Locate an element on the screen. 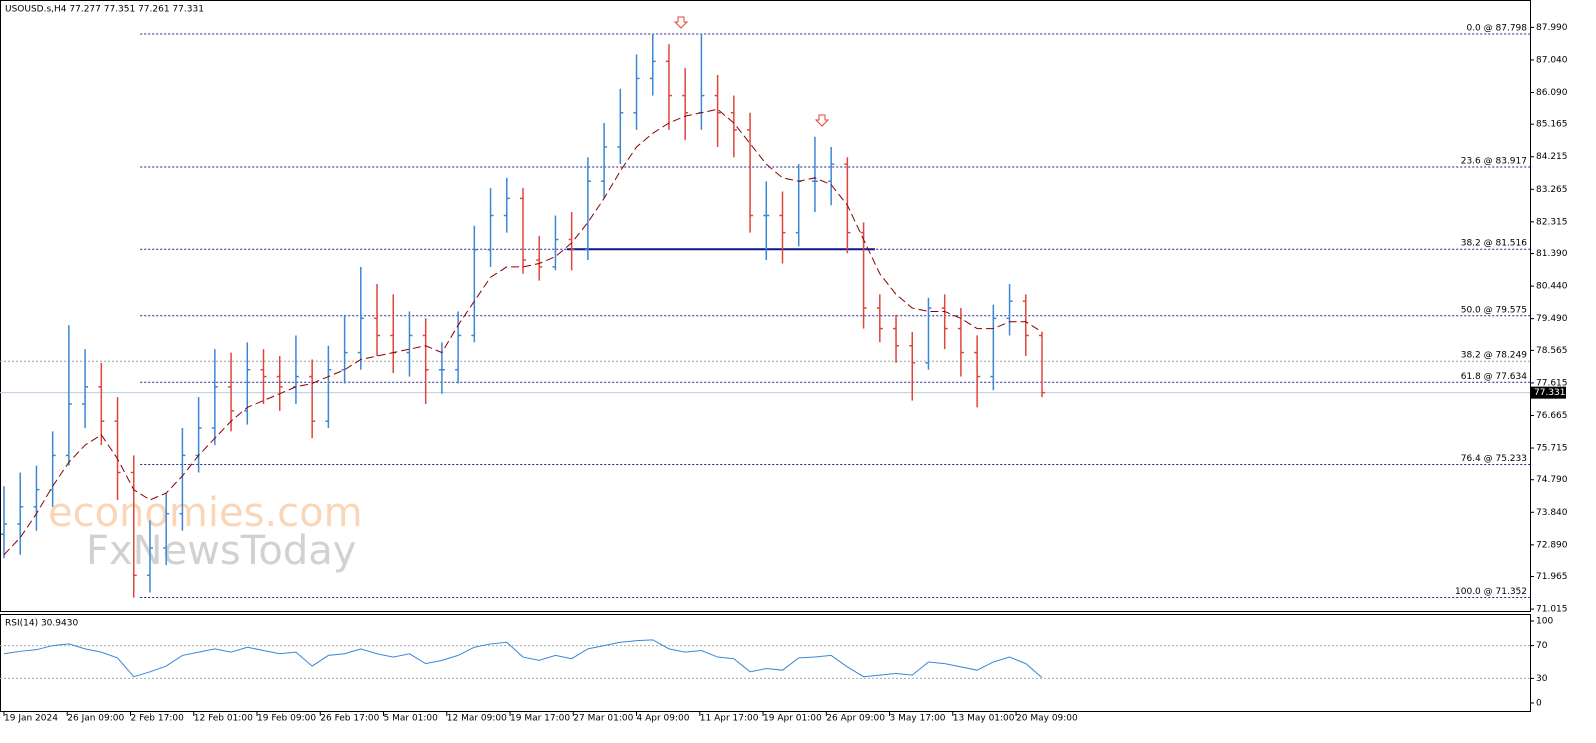  x-tick-label: 3 May 17:00 is located at coordinates (918, 719).